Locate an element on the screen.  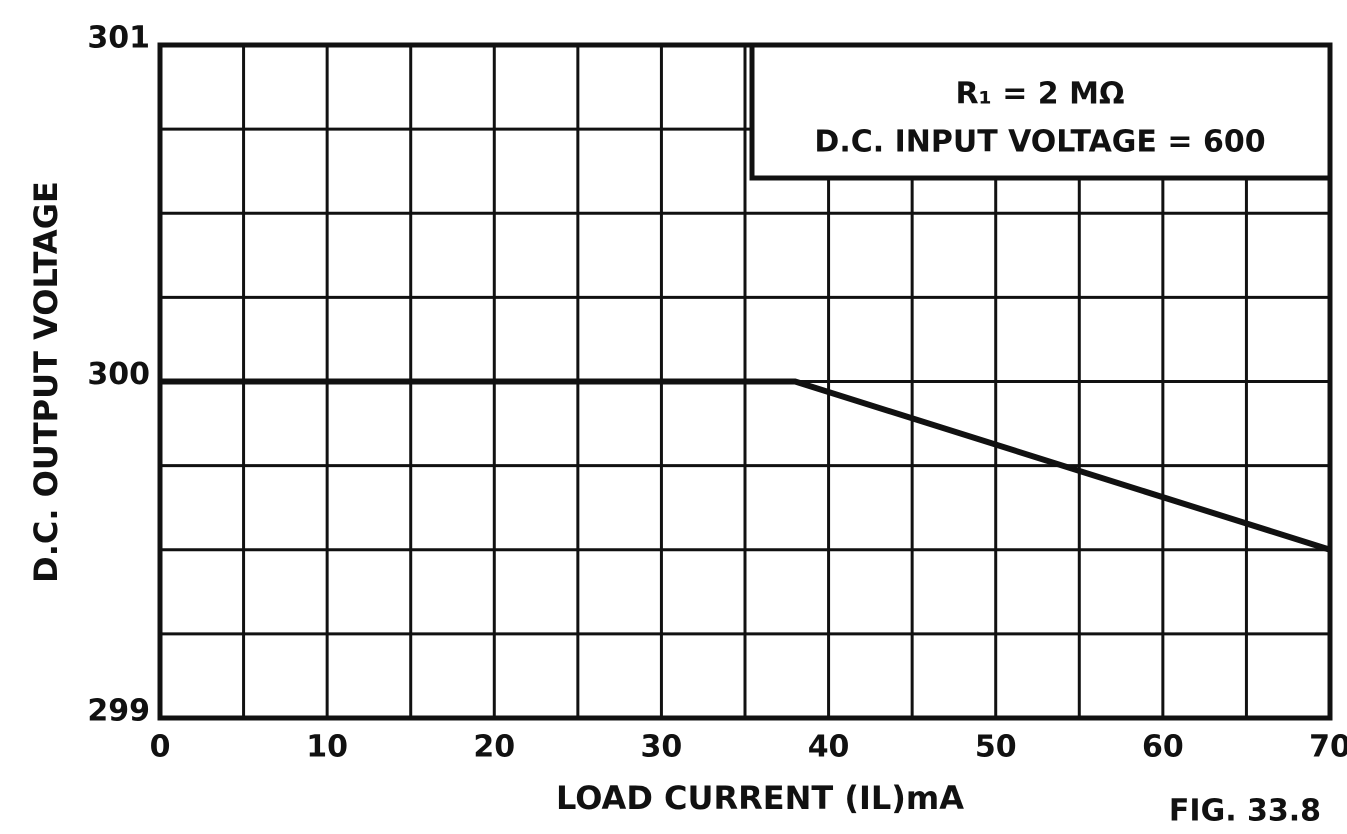
annotation-box is located at coordinates (1041, 111).